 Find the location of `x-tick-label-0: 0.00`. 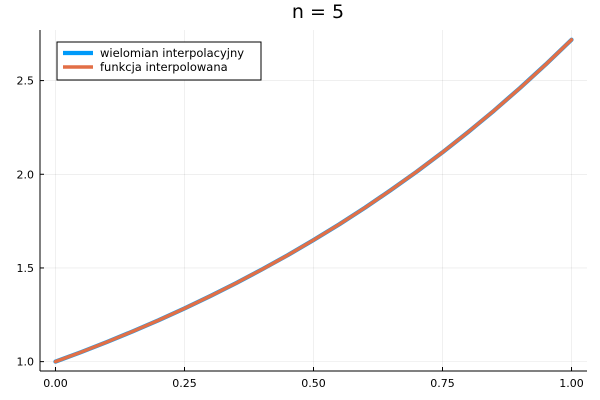

x-tick-label-0: 0.00 is located at coordinates (55, 383).